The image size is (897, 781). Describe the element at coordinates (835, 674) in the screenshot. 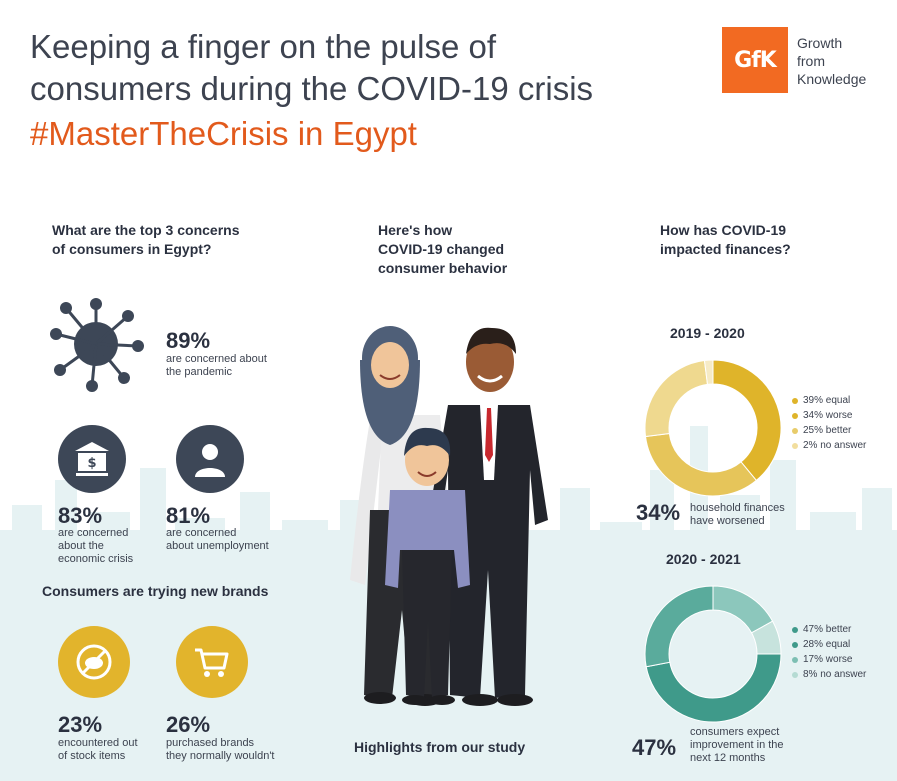

I see `legend-label: 8% no answer` at that location.